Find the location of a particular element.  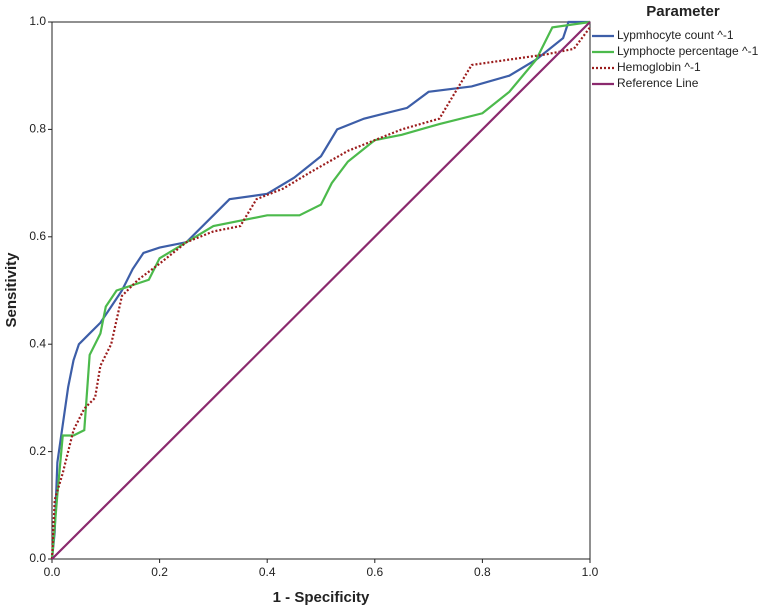

x-tick-label: 0.4 is located at coordinates (267, 572).